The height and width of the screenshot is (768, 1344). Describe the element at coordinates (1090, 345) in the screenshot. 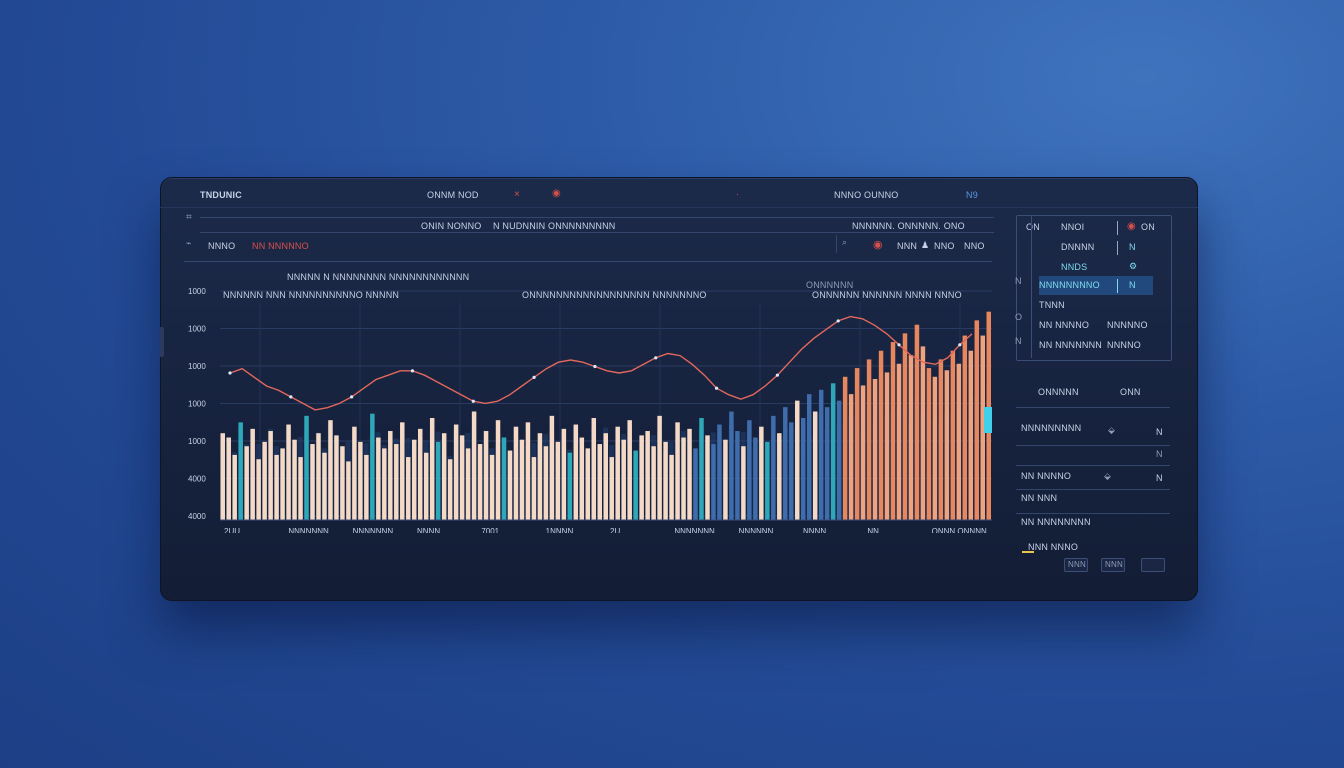

I see `side-row: NN NNNNNNN NNNNO` at that location.